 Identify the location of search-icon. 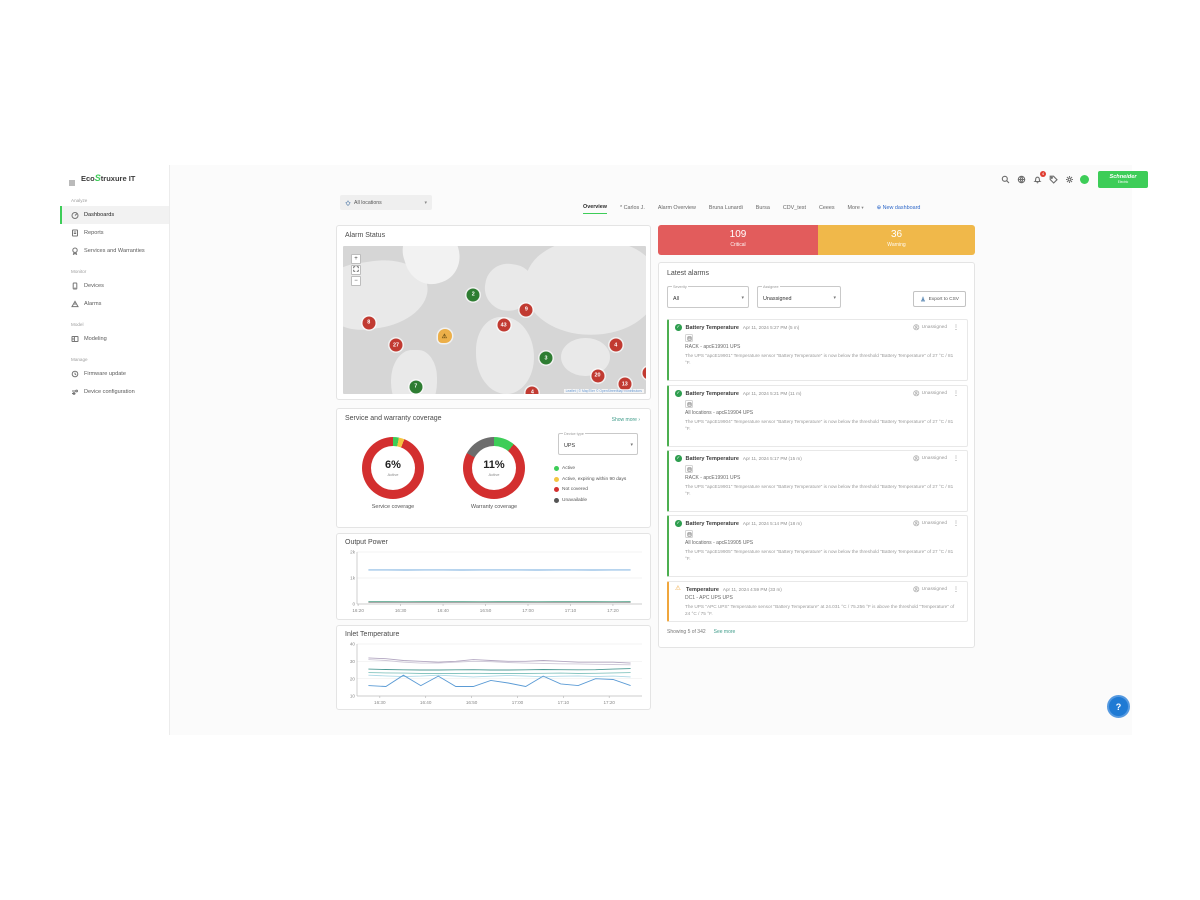
(1005, 179).